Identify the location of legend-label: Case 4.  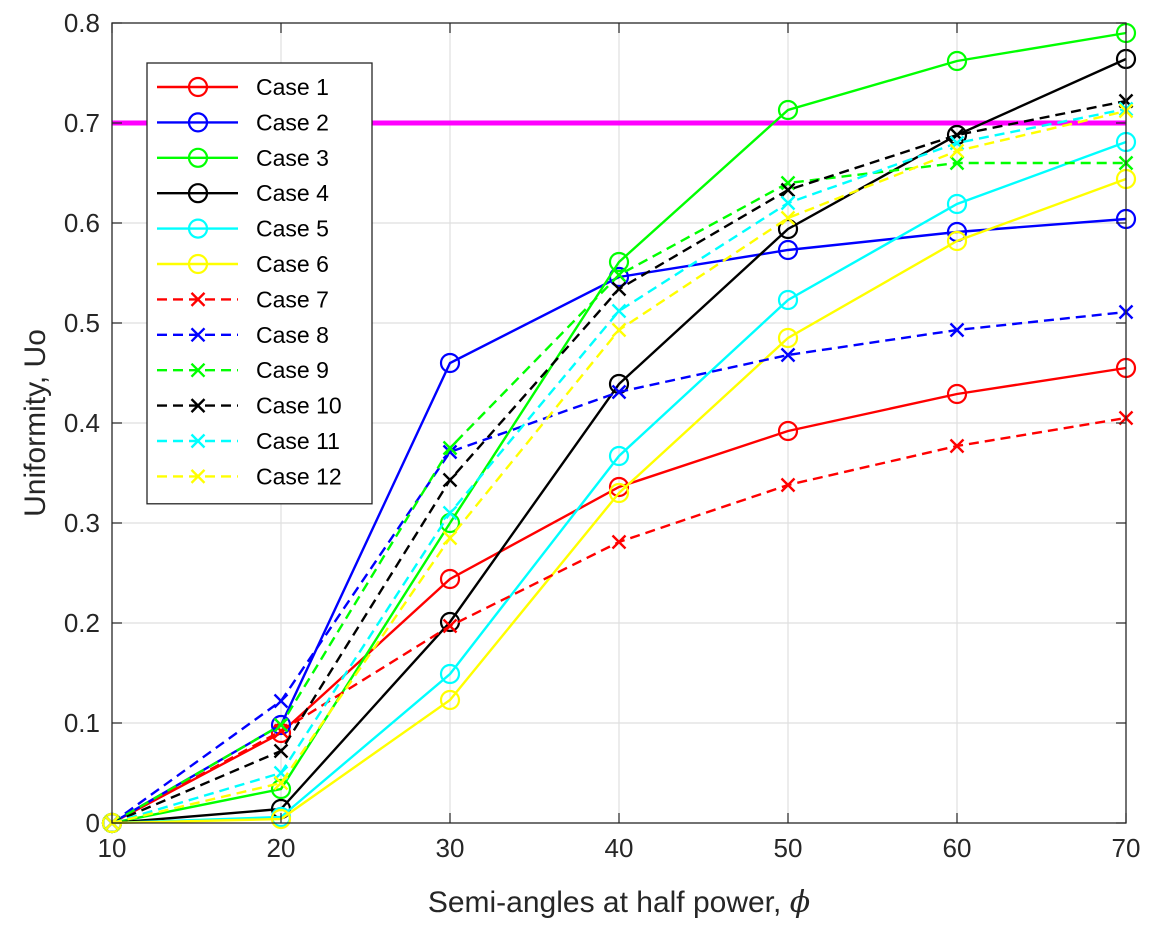
(292, 193).